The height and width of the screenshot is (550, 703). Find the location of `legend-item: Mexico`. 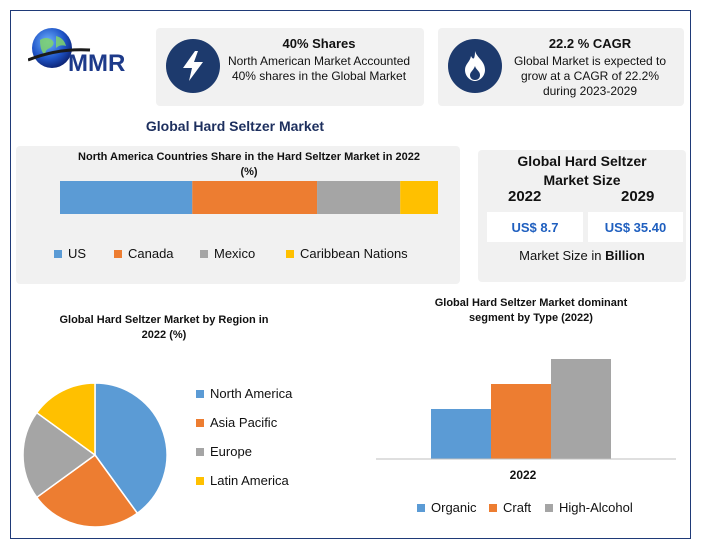

legend-item: Mexico is located at coordinates (227, 253).